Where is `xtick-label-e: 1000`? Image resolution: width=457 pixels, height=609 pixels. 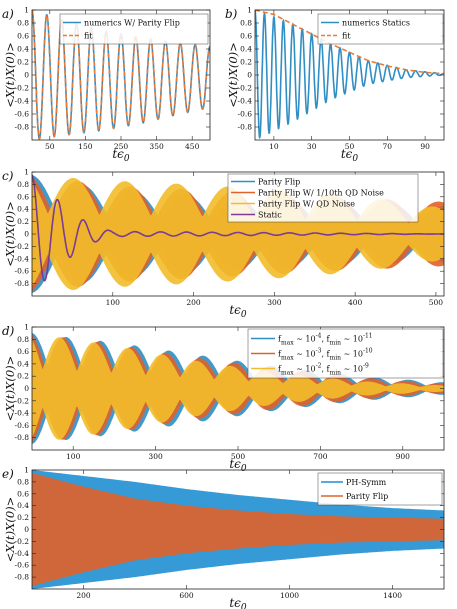 xtick-label-e: 1000 is located at coordinates (289, 595).